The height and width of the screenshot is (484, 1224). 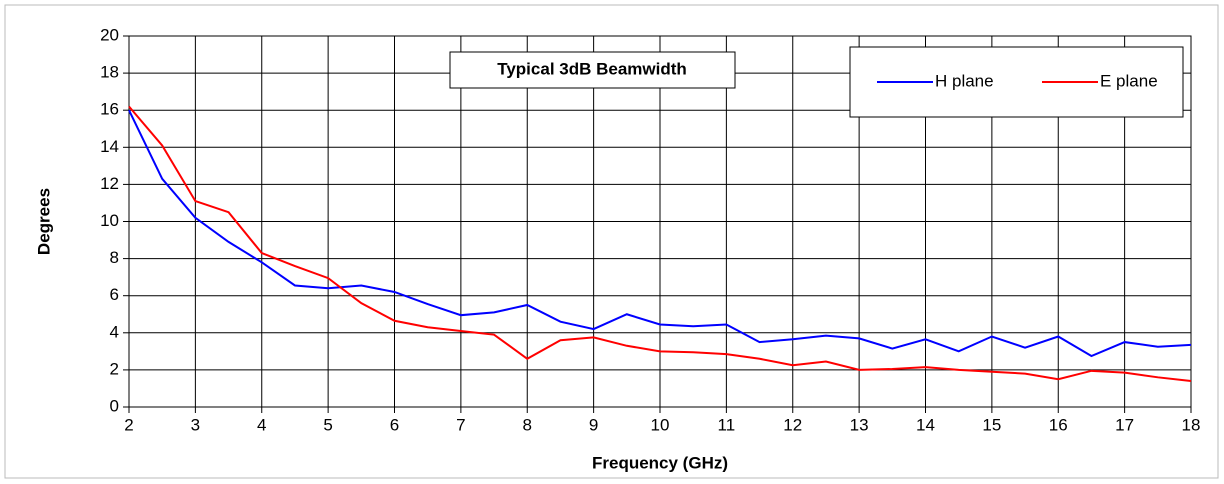 What do you see at coordinates (109, 183) in the screenshot?
I see `y-tick-label: 12` at bounding box center [109, 183].